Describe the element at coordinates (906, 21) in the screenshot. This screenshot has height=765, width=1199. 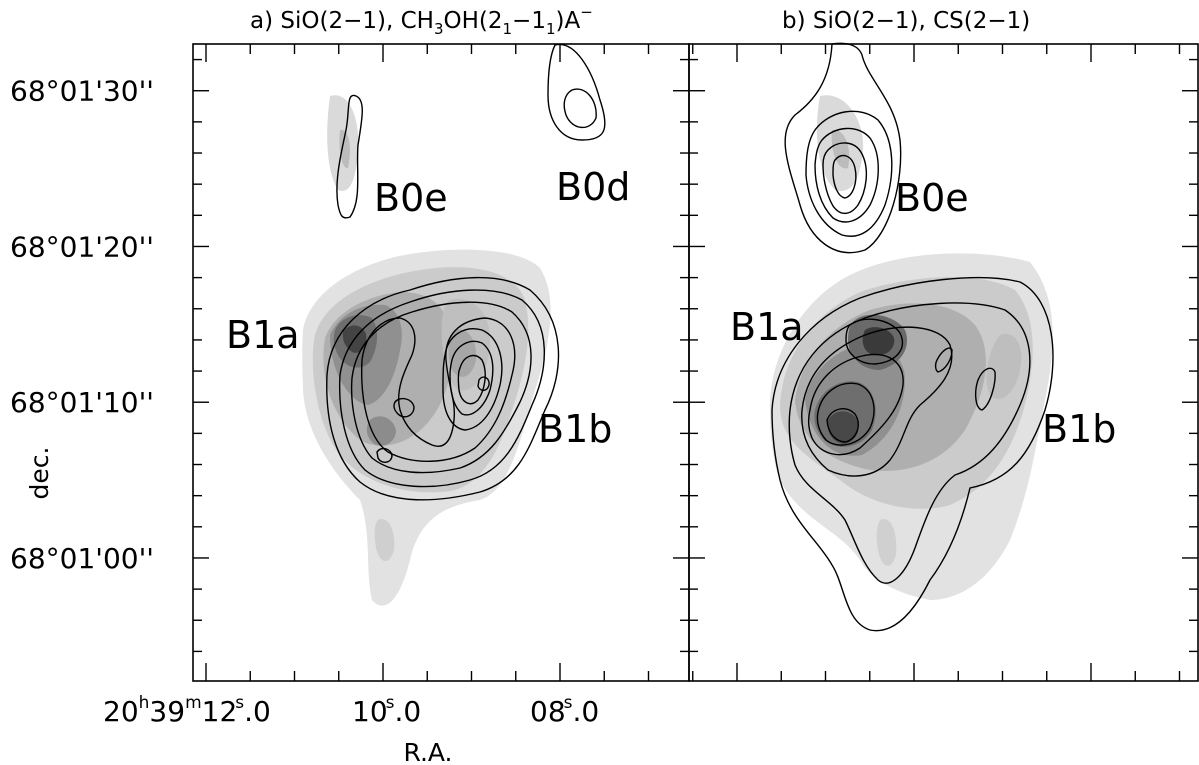
I see `panel-b-title: b) SiO(2−1), CS(2−1)` at that location.